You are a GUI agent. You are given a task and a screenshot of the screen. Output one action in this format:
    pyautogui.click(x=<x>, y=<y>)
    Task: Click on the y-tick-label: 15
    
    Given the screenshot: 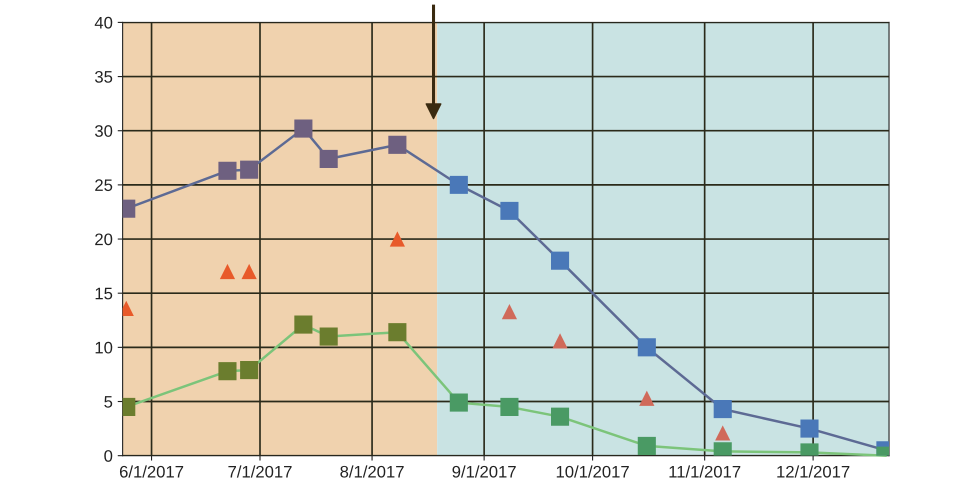 What is the action you would take?
    pyautogui.click(x=104, y=294)
    